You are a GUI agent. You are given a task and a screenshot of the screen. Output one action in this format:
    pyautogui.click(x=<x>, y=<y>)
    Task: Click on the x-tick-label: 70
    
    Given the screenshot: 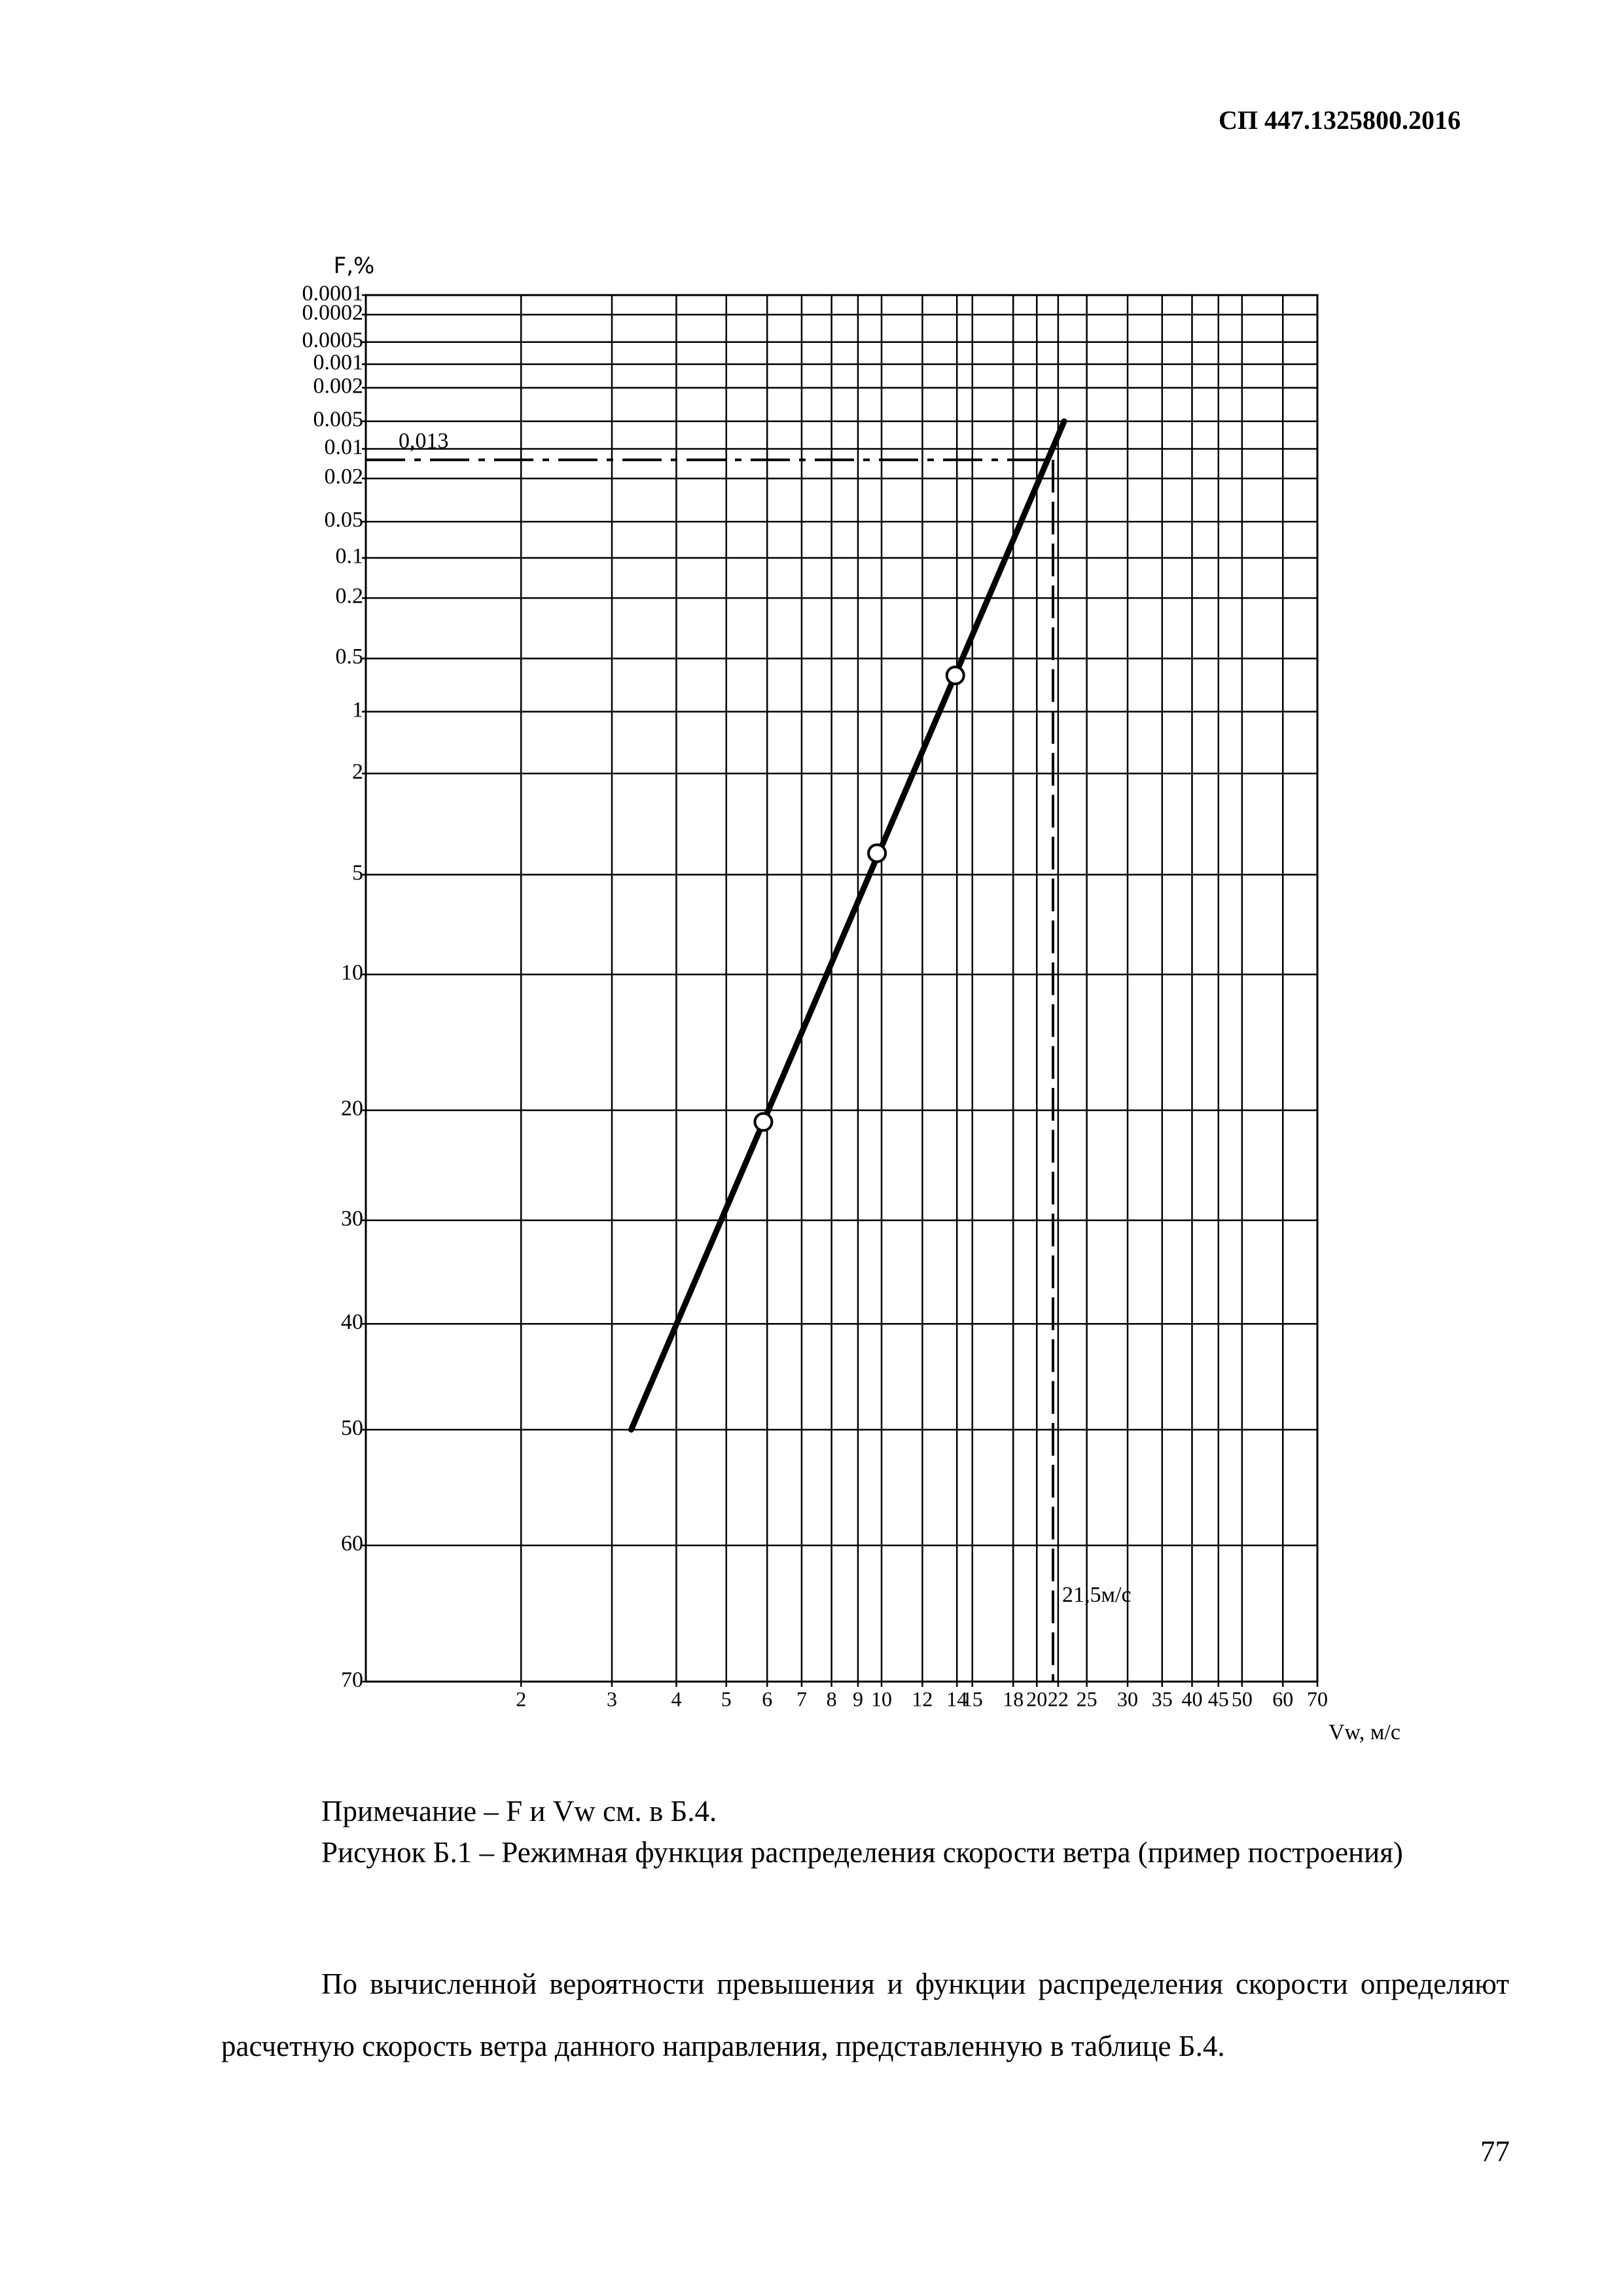 What is the action you would take?
    pyautogui.click(x=1317, y=1698)
    